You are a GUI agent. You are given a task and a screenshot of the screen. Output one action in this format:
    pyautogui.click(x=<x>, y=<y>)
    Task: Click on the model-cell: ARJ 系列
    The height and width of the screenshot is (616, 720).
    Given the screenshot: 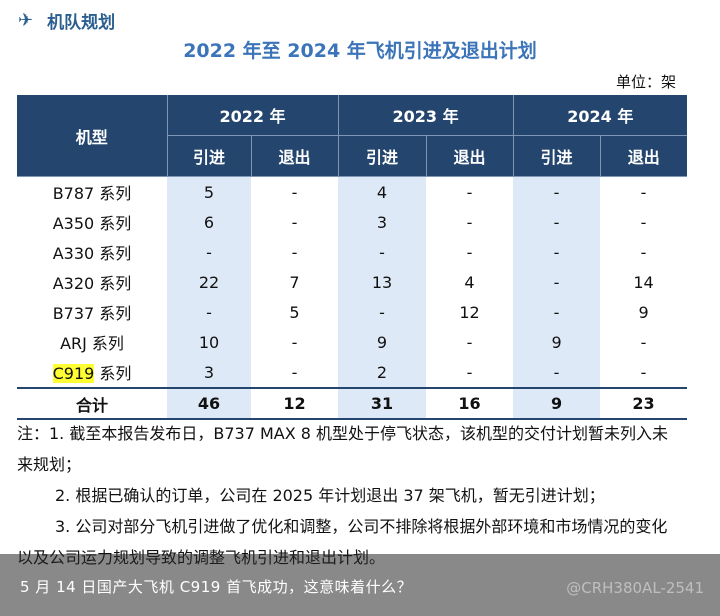 What is the action you would take?
    pyautogui.click(x=92, y=343)
    